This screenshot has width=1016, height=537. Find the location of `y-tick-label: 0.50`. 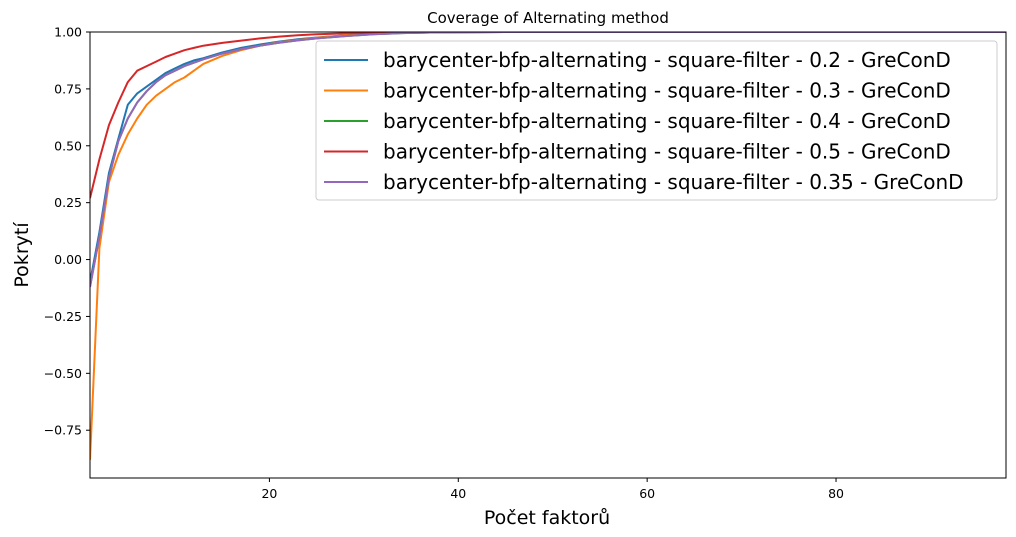

y-tick-label: 0.50 is located at coordinates (68, 145).